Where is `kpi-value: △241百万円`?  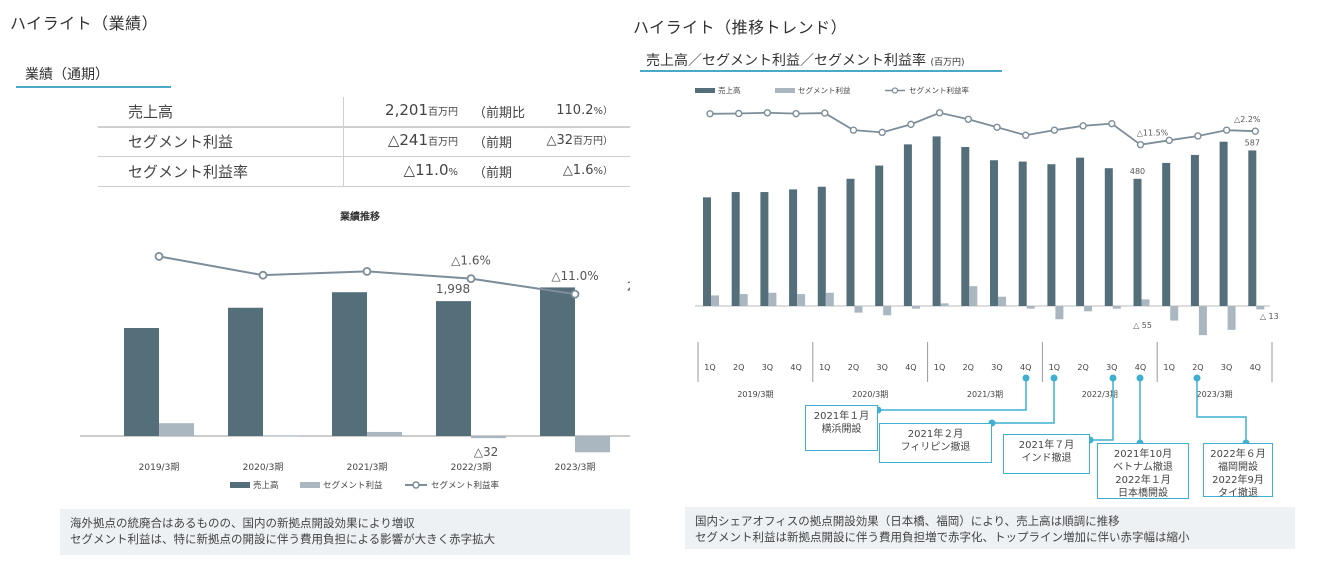
kpi-value: △241百万円 is located at coordinates (423, 140).